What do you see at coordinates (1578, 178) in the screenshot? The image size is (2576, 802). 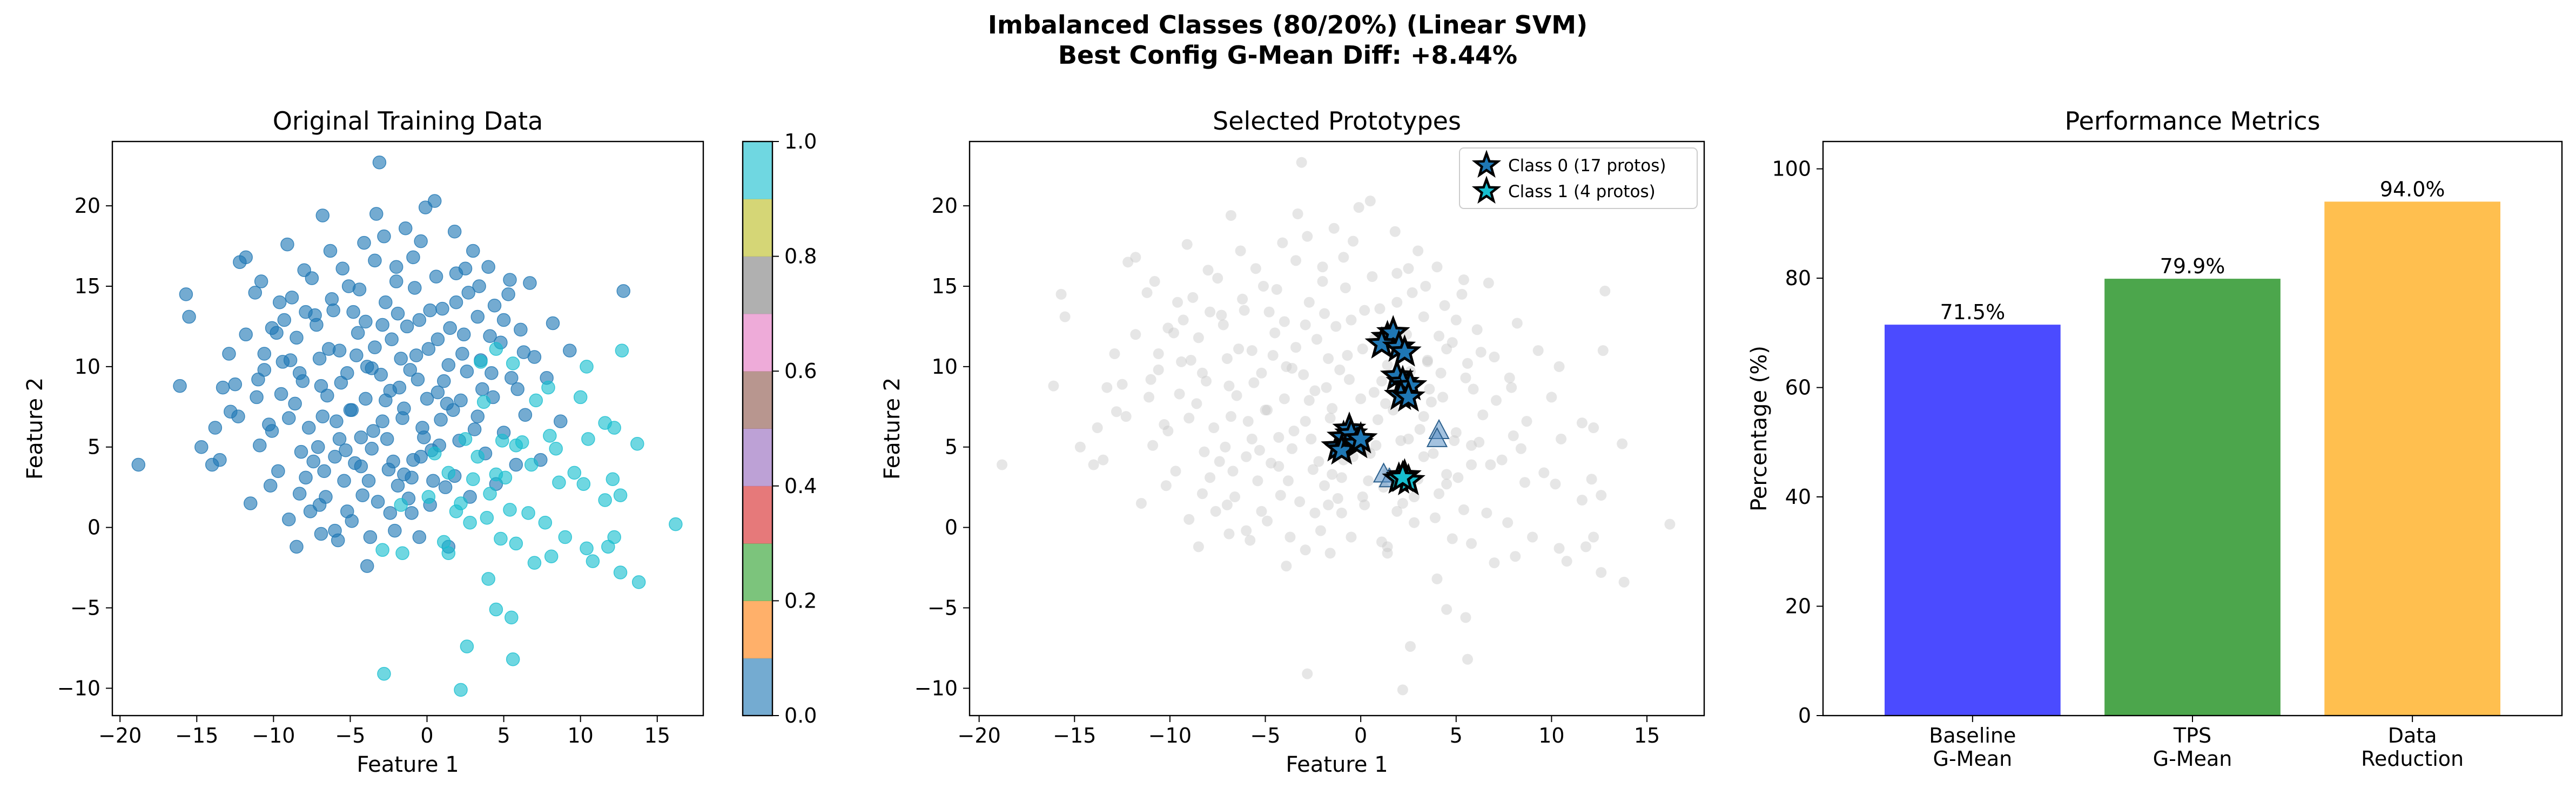 I see `legend-box` at bounding box center [1578, 178].